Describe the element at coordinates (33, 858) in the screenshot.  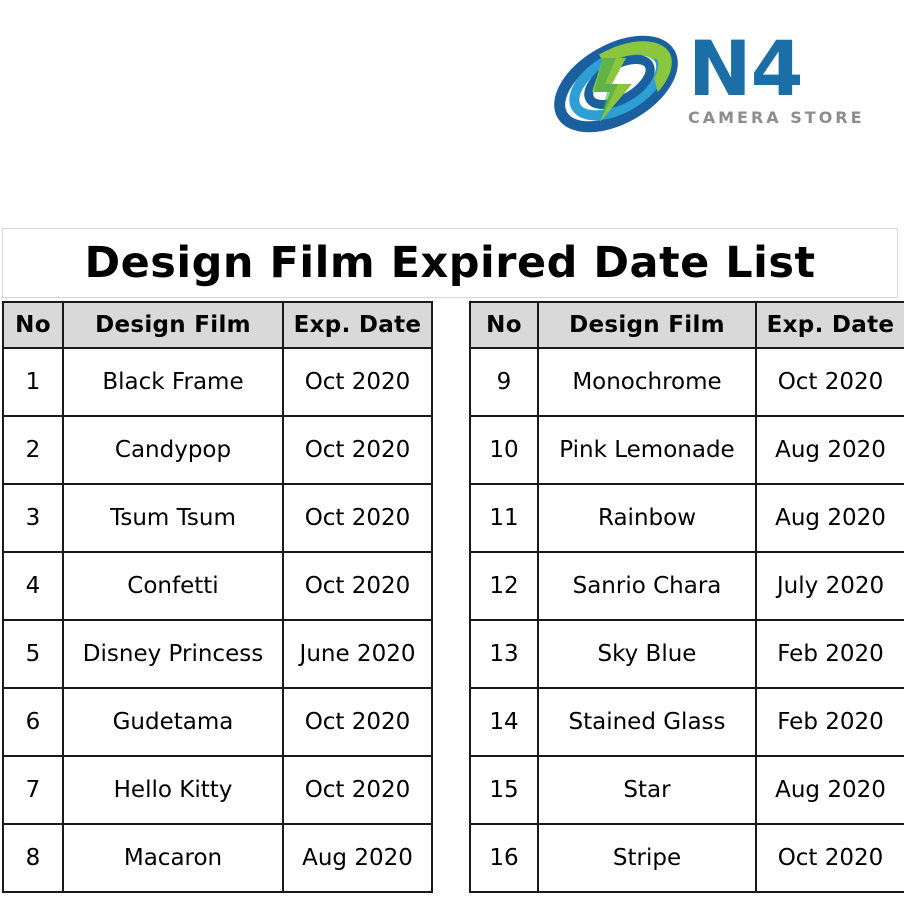
I see `cell-no: 8` at that location.